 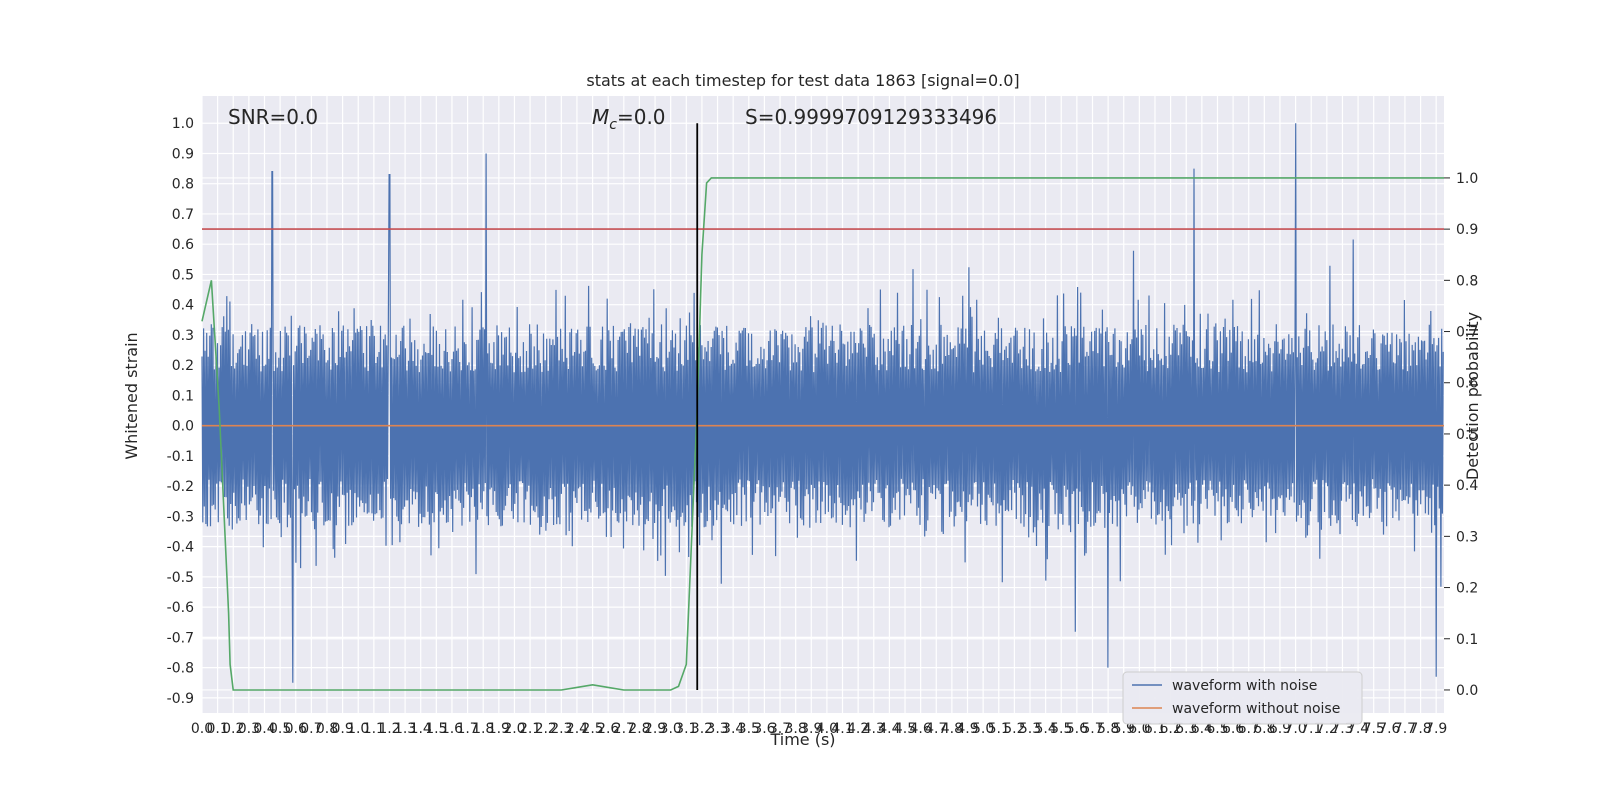 What do you see at coordinates (858, 729) in the screenshot?
I see `x-tick-label: 4.2` at bounding box center [858, 729].